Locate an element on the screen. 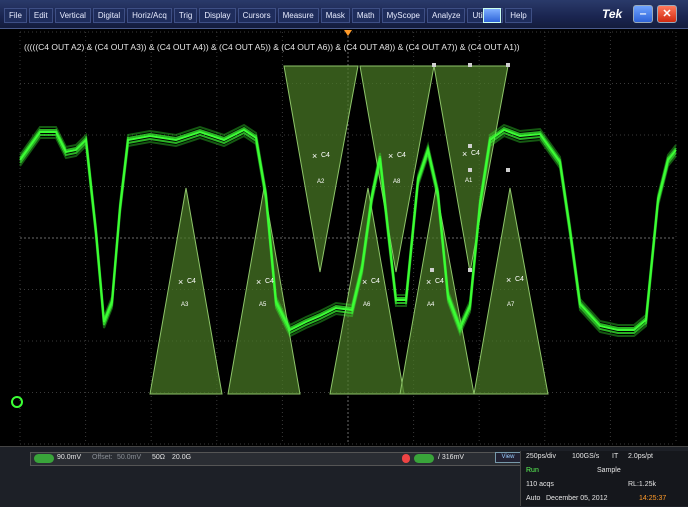 The height and width of the screenshot is (507, 688). time: 14:25:37 is located at coordinates (653, 498).